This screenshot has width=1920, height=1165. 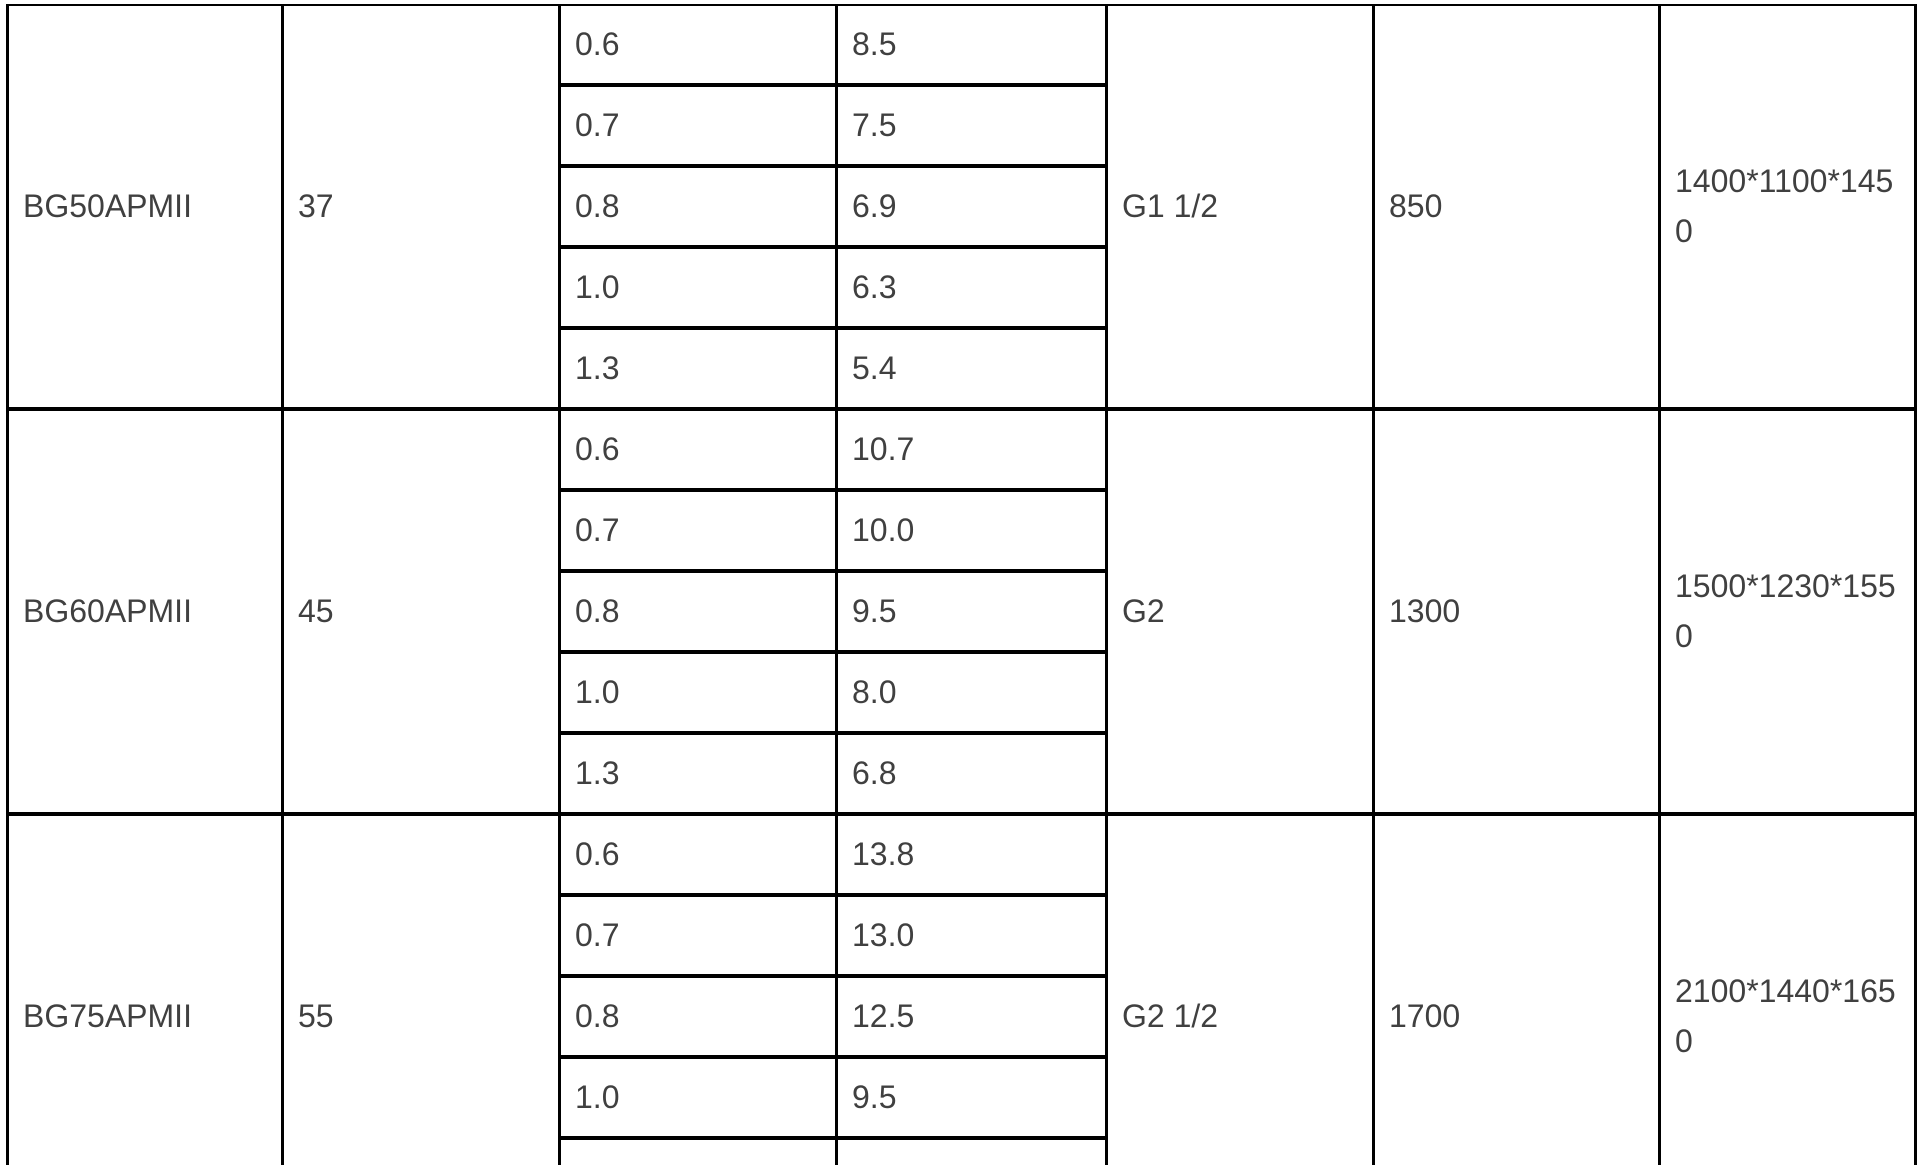 I want to click on capacity-cell: 6.8, so click(x=971, y=773).